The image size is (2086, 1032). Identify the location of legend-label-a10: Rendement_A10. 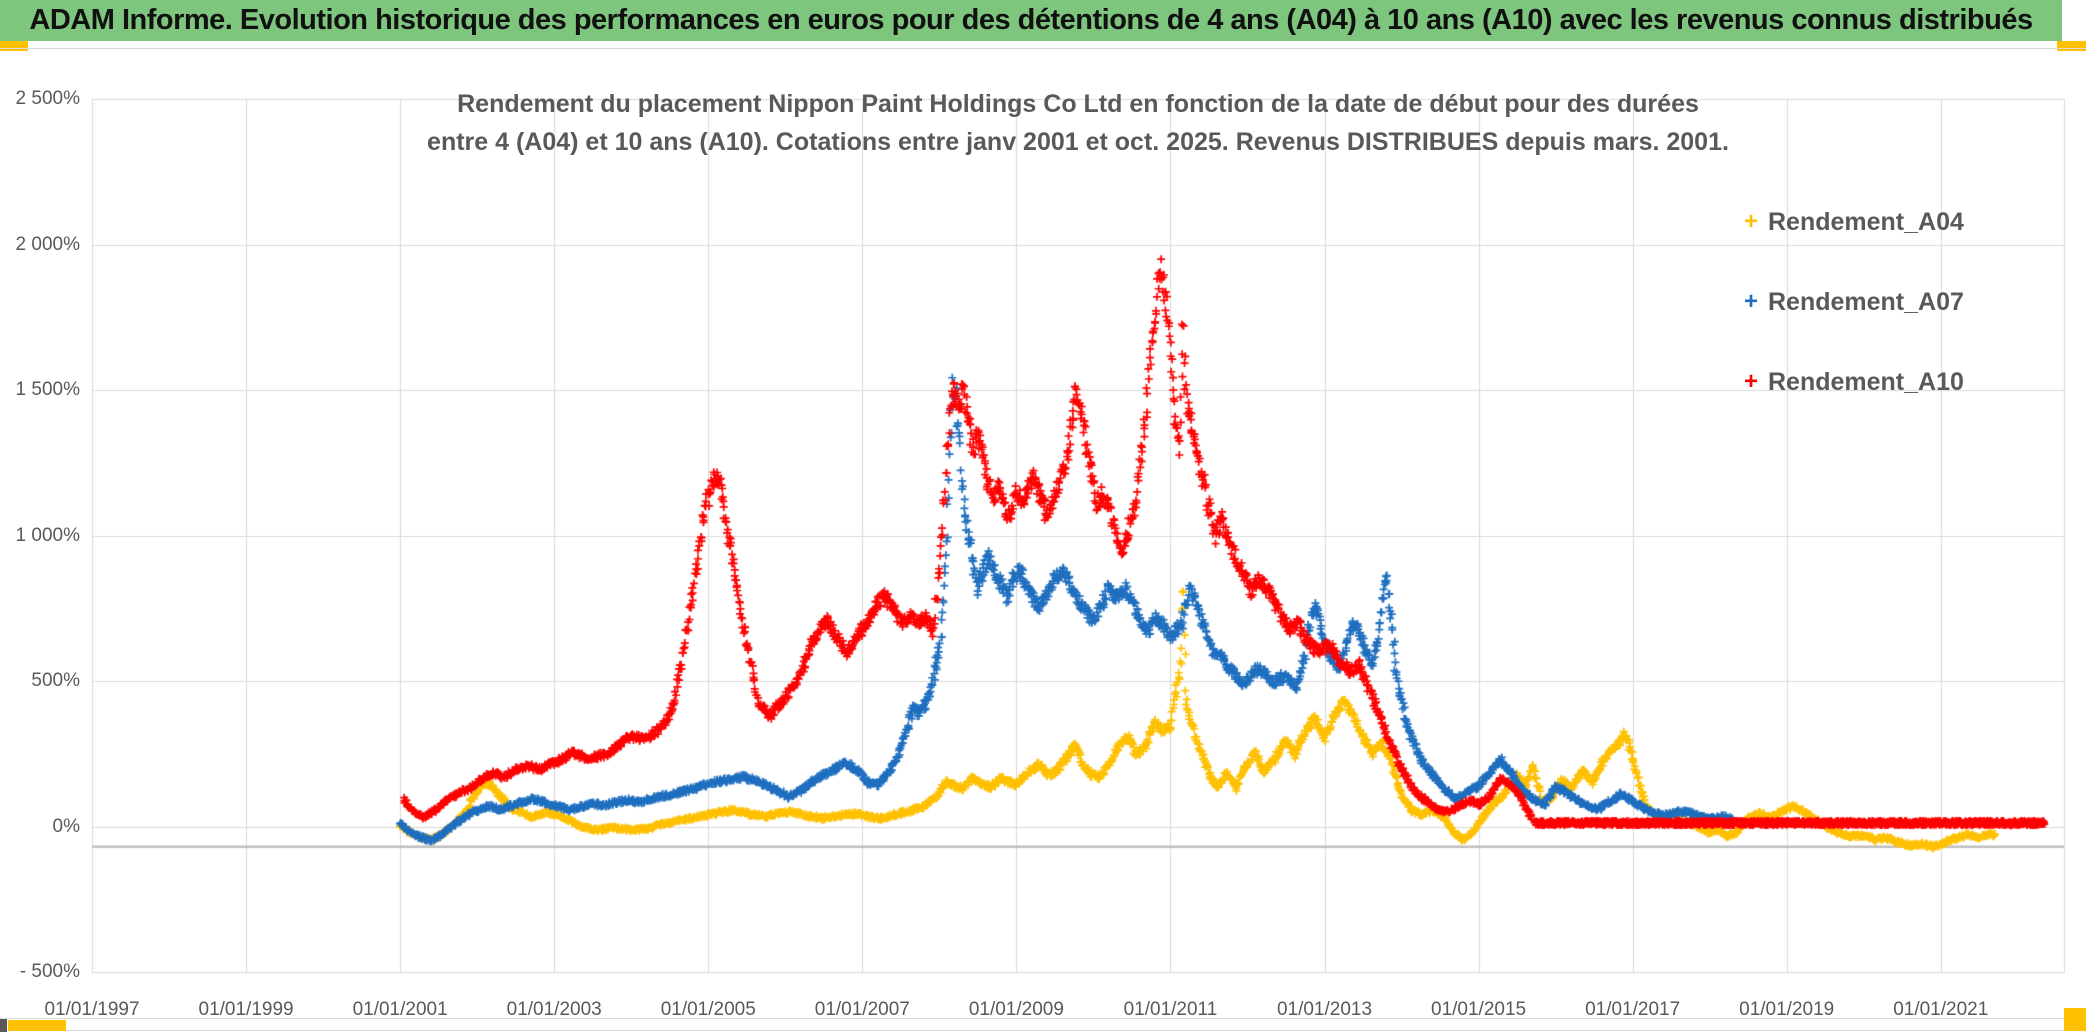
(1866, 381).